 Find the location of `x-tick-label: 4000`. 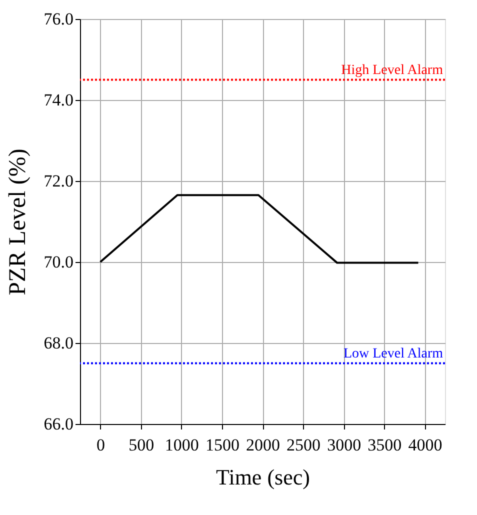

x-tick-label: 4000 is located at coordinates (425, 445).